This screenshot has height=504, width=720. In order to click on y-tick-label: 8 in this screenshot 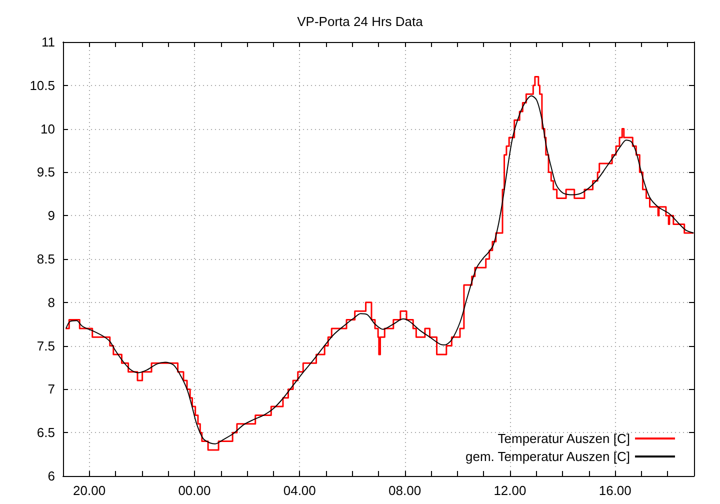, I will do `click(51, 302)`.